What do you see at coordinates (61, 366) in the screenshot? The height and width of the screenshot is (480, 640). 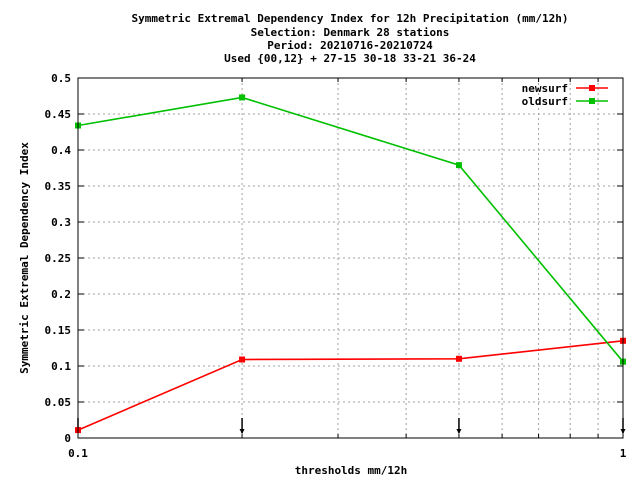 I see `y-tick-label: 0.1` at bounding box center [61, 366].